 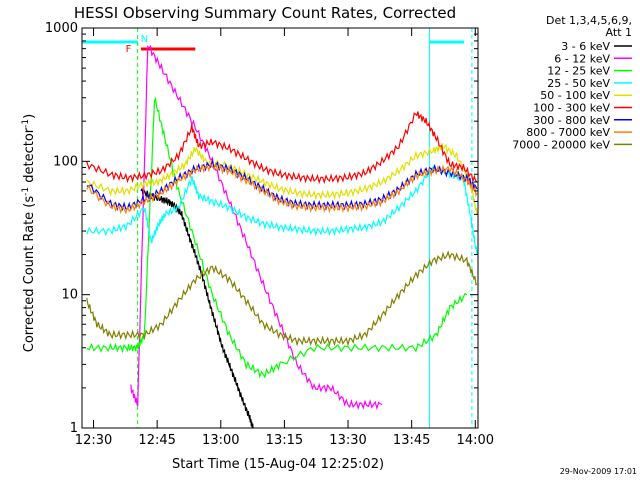 What do you see at coordinates (571, 108) in the screenshot?
I see `legend-entry-label: 100 - 300 keV` at bounding box center [571, 108].